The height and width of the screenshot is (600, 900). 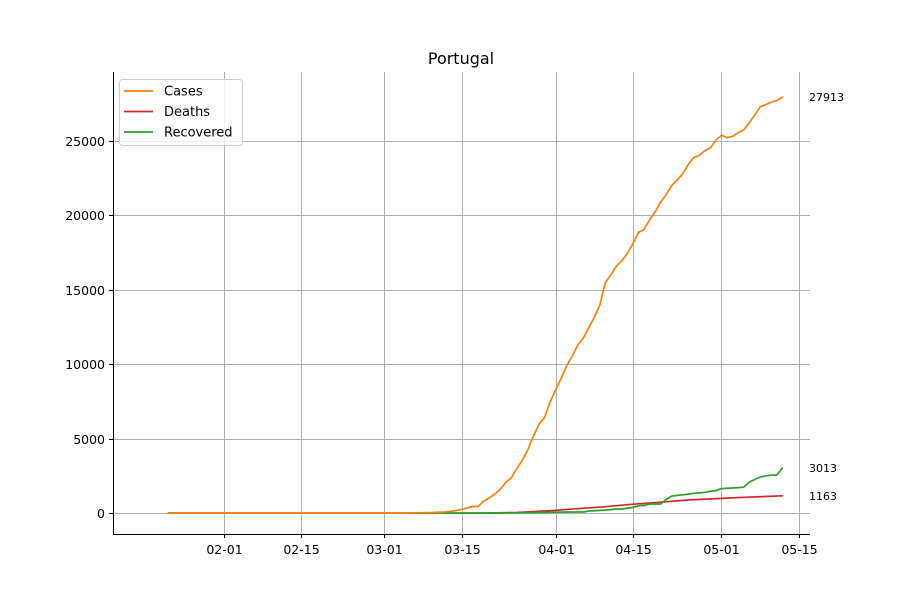 What do you see at coordinates (301, 549) in the screenshot?
I see `x-tick-label: 02-15` at bounding box center [301, 549].